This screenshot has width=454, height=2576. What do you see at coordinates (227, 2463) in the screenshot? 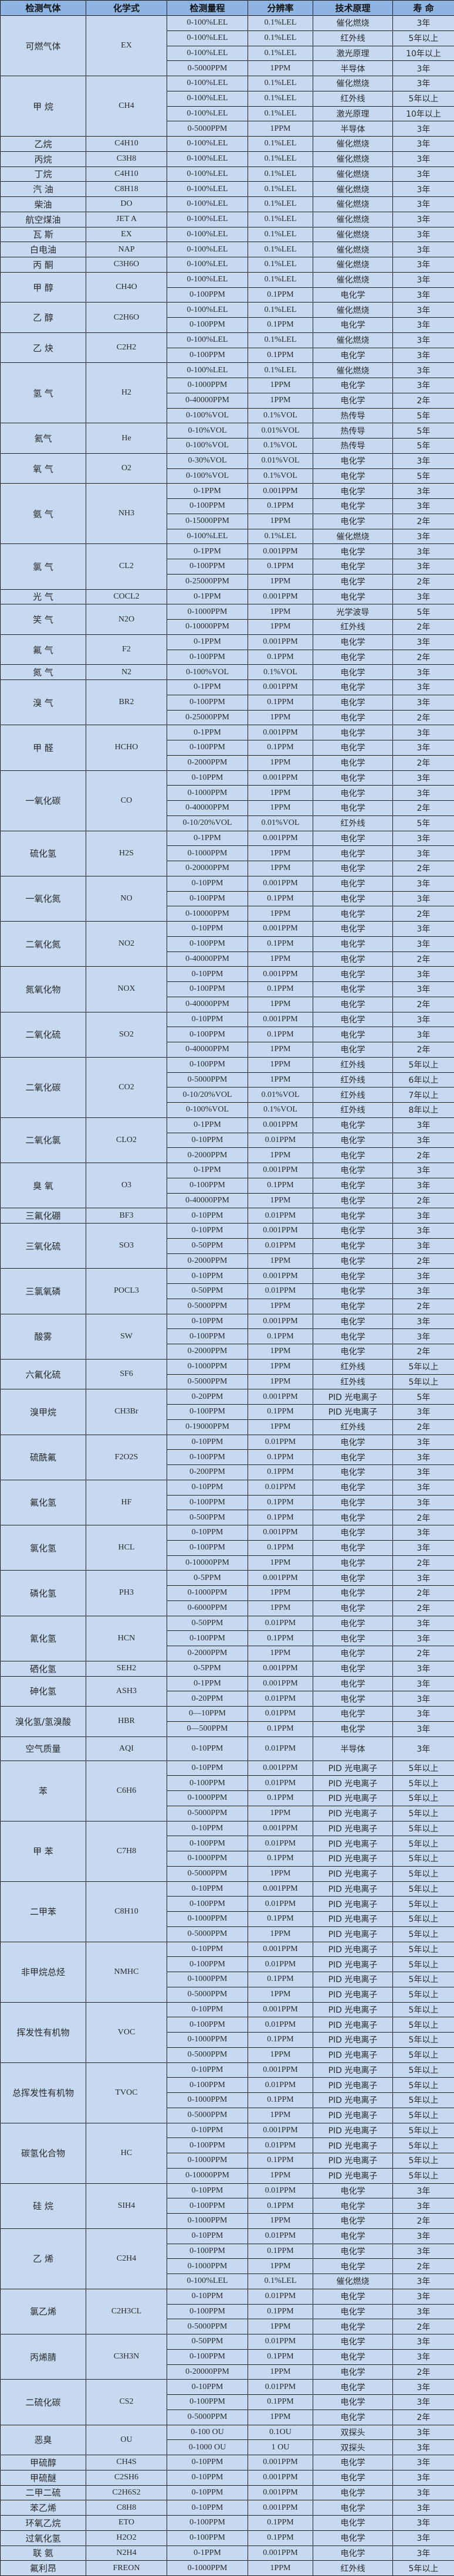
I see `table-row: 甲硫醇 CH4S 0-10PPM 0.001PPM 电化学 3年` at bounding box center [227, 2463].